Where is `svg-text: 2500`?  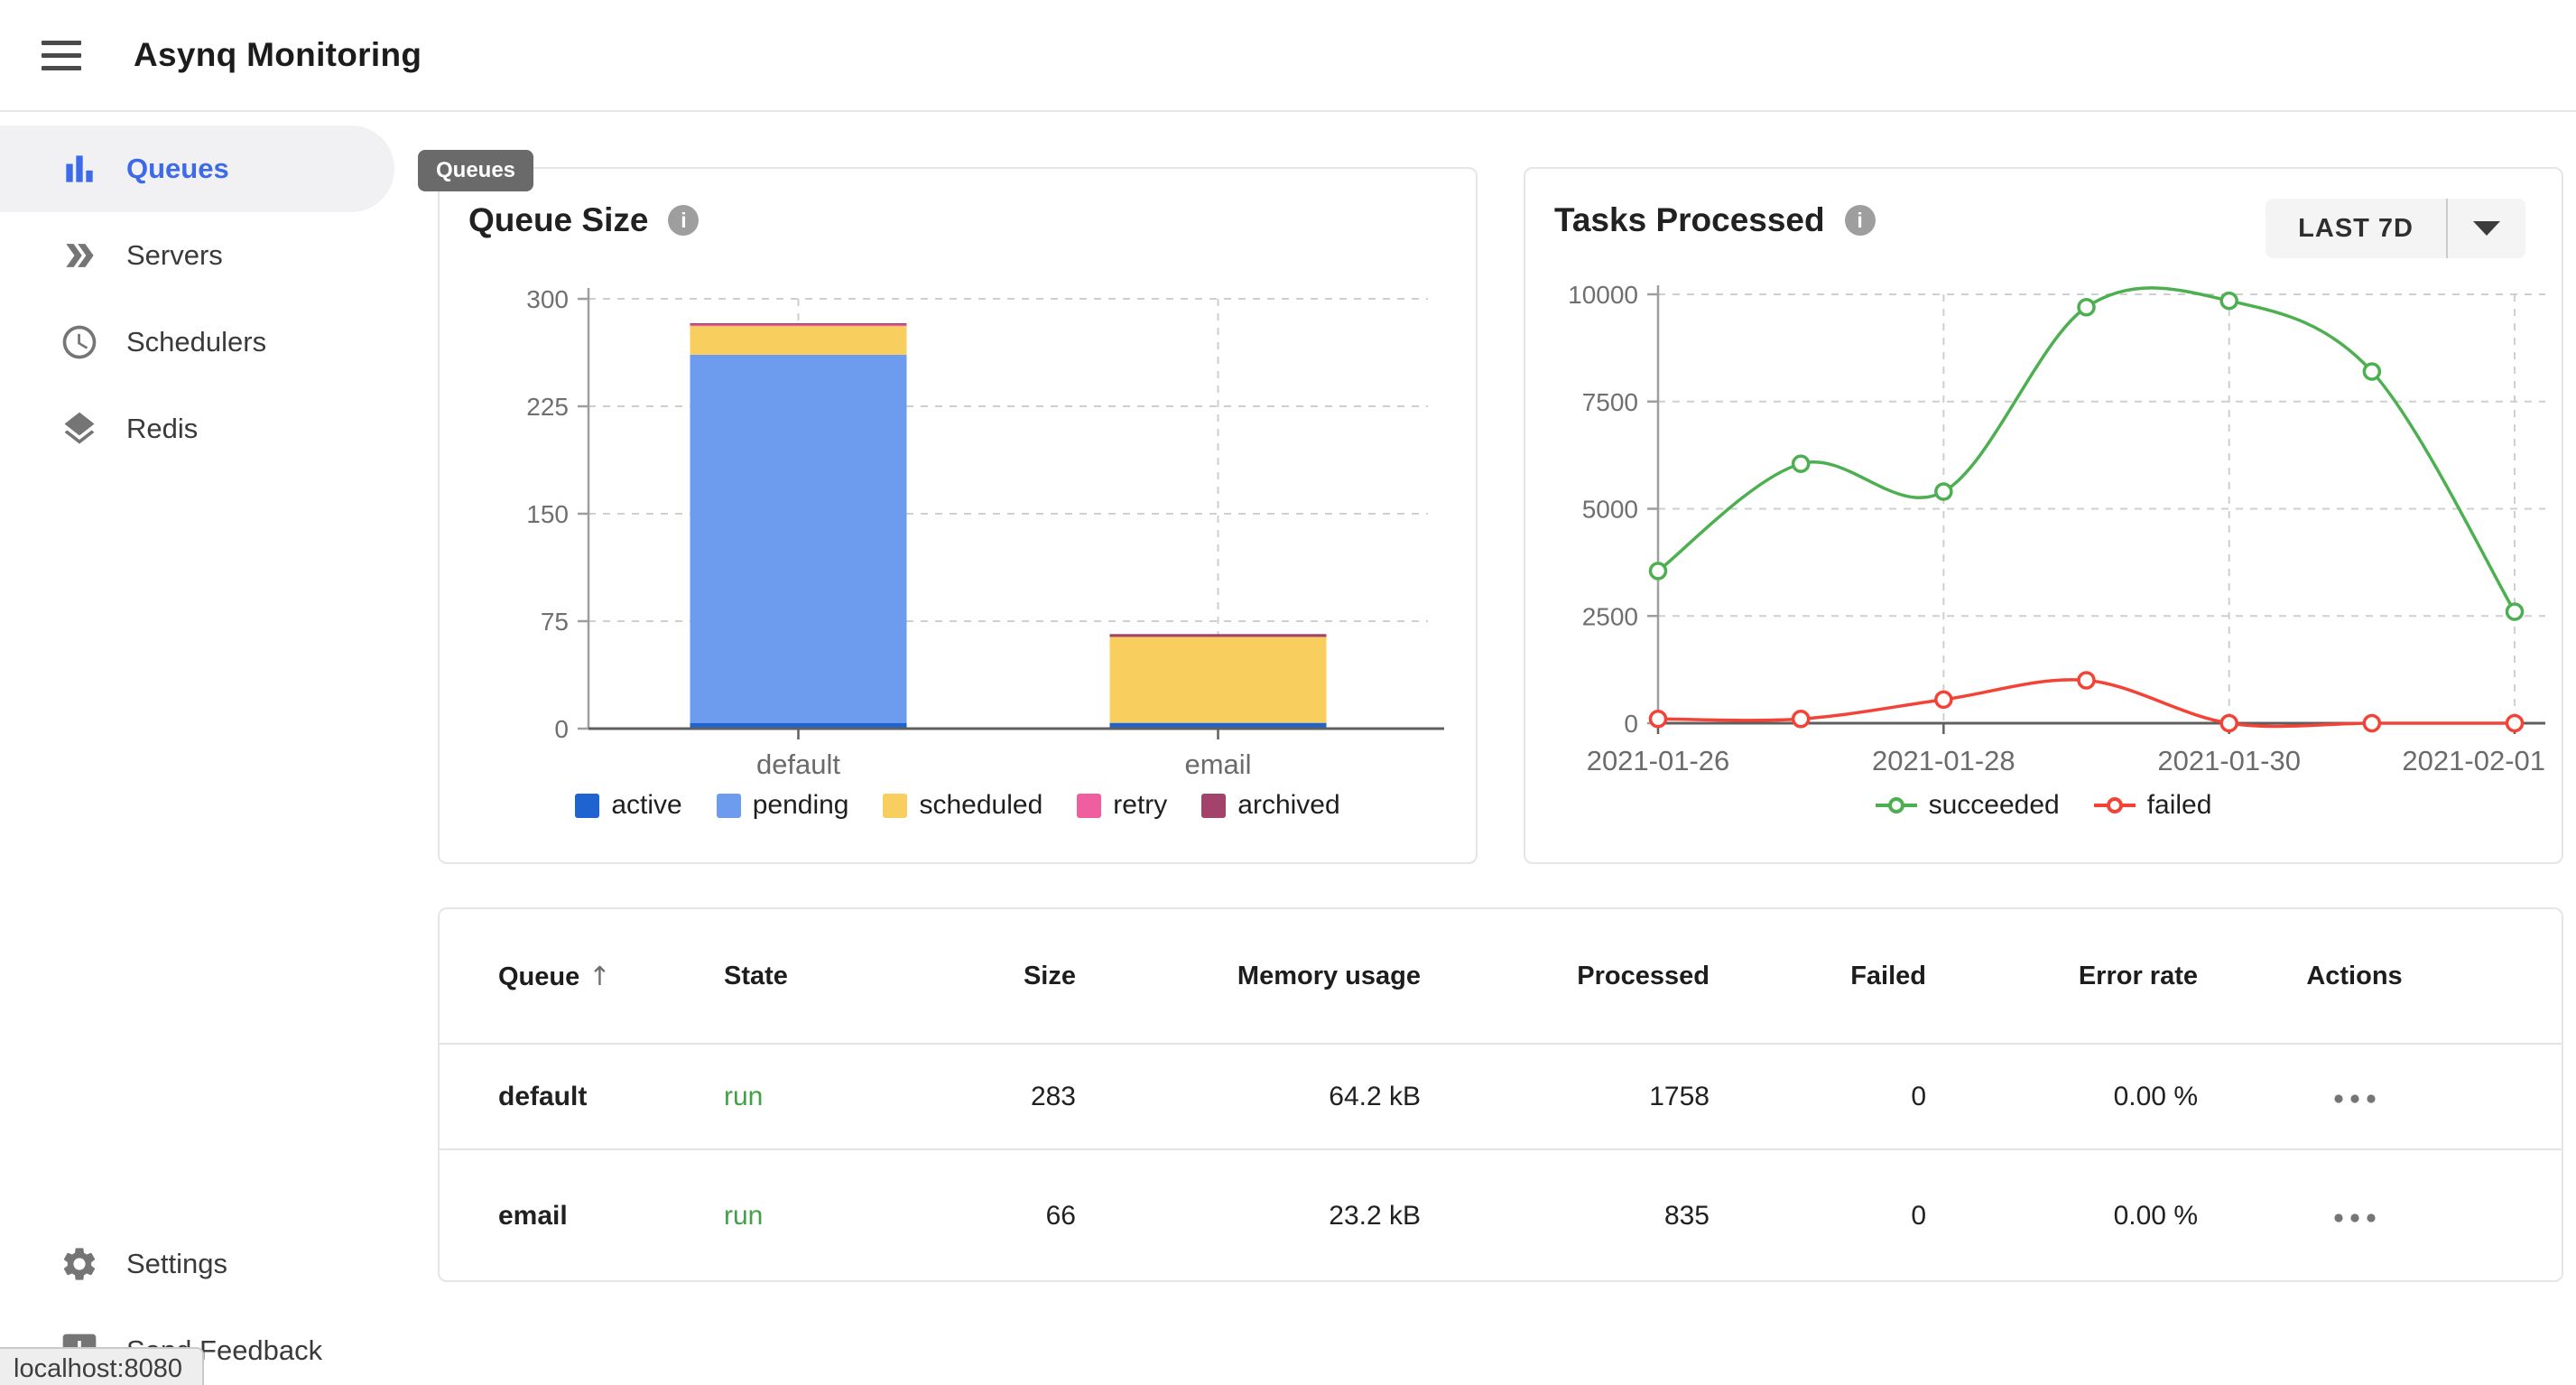 svg-text: 2500 is located at coordinates (1610, 616).